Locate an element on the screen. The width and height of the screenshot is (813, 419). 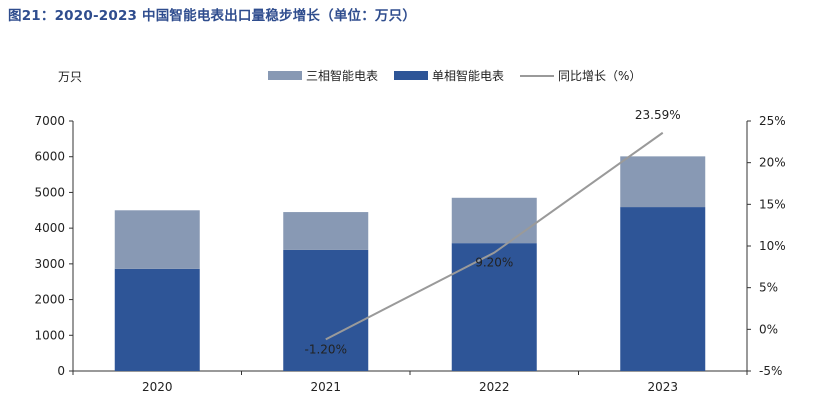
bar-three-phase-2023 is located at coordinates (663, 182).